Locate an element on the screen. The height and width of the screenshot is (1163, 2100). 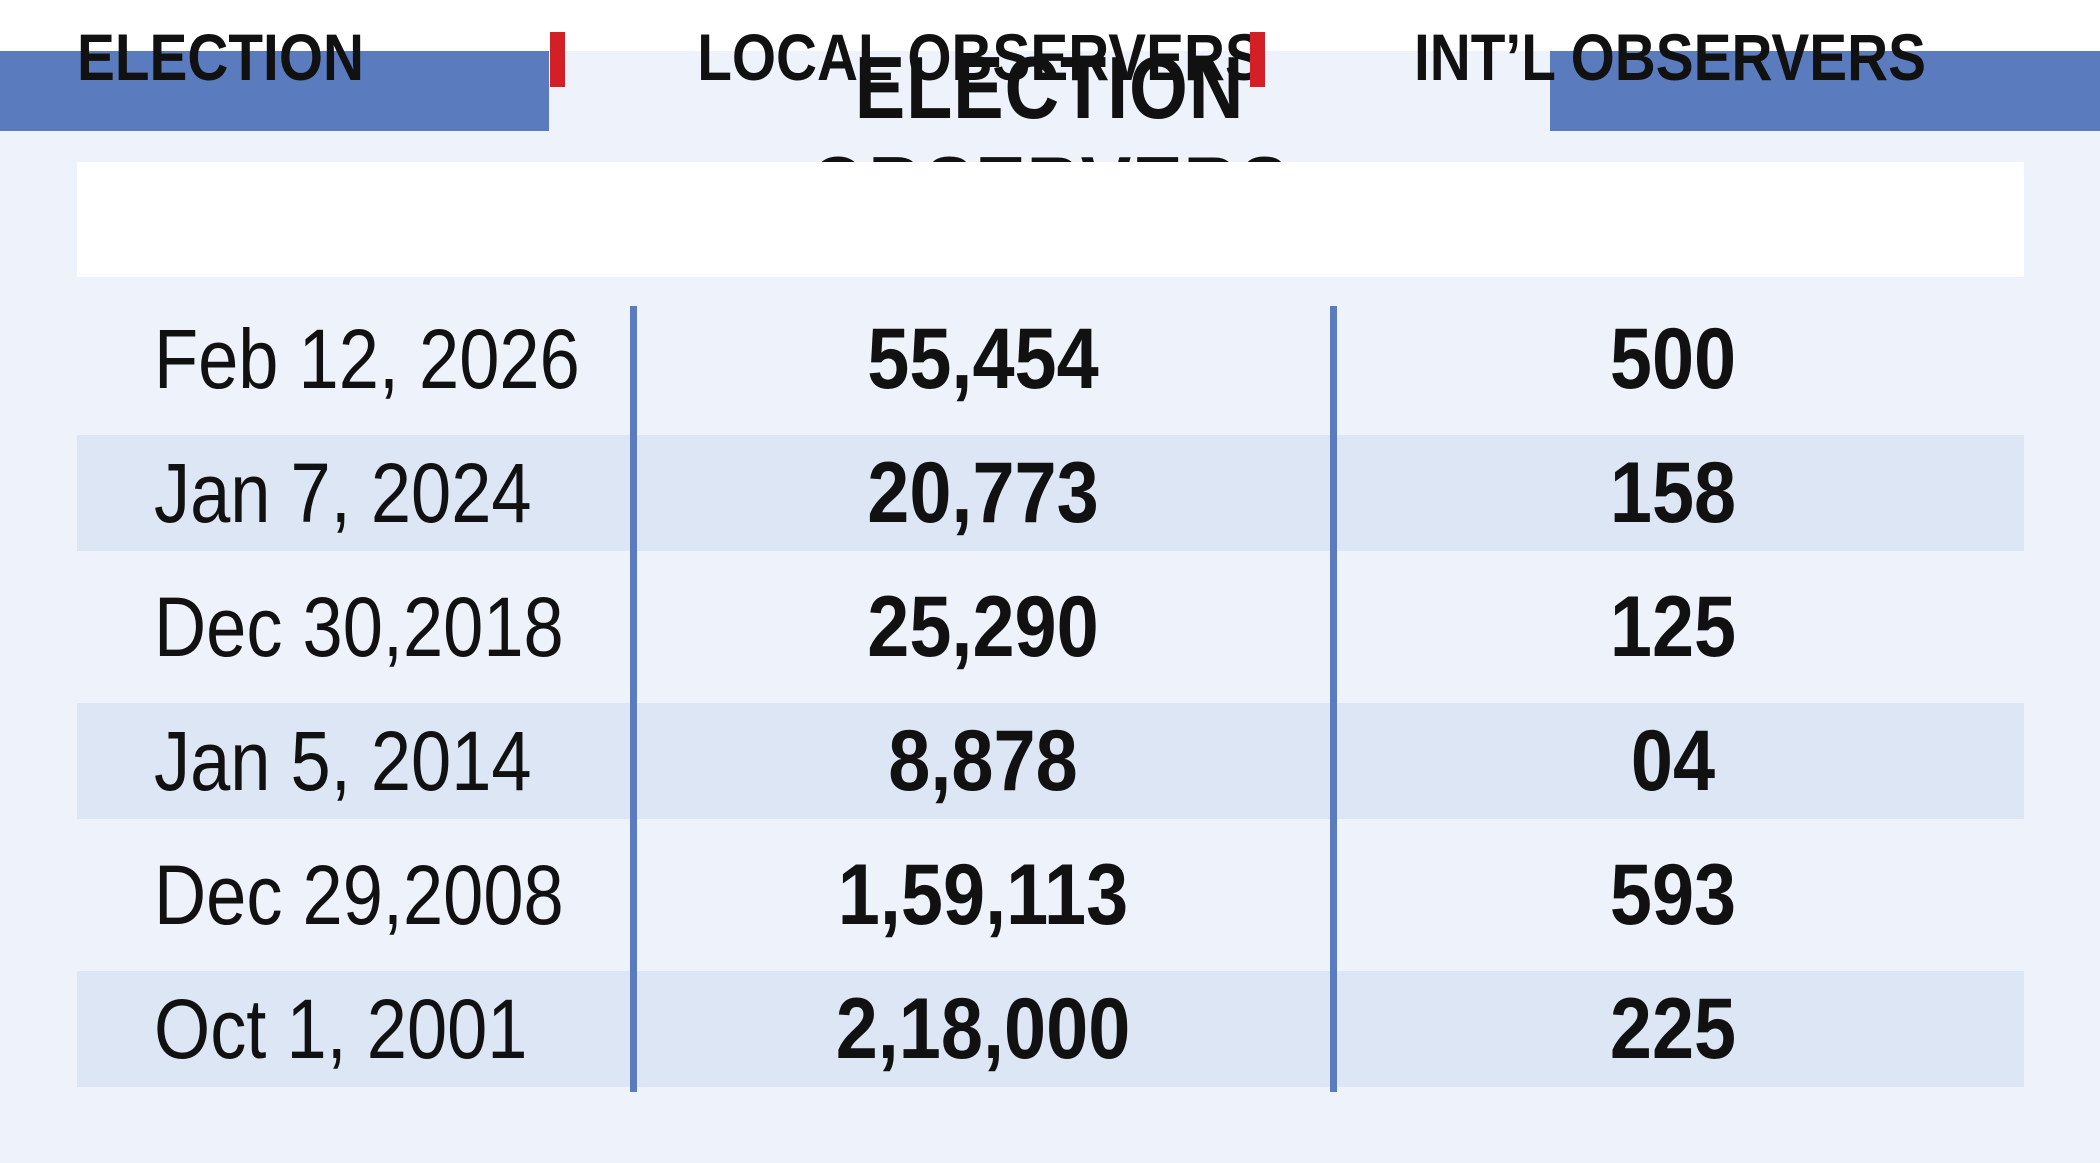
table-row: Jan 5, 2014 8,878 04 is located at coordinates (1050, 761).